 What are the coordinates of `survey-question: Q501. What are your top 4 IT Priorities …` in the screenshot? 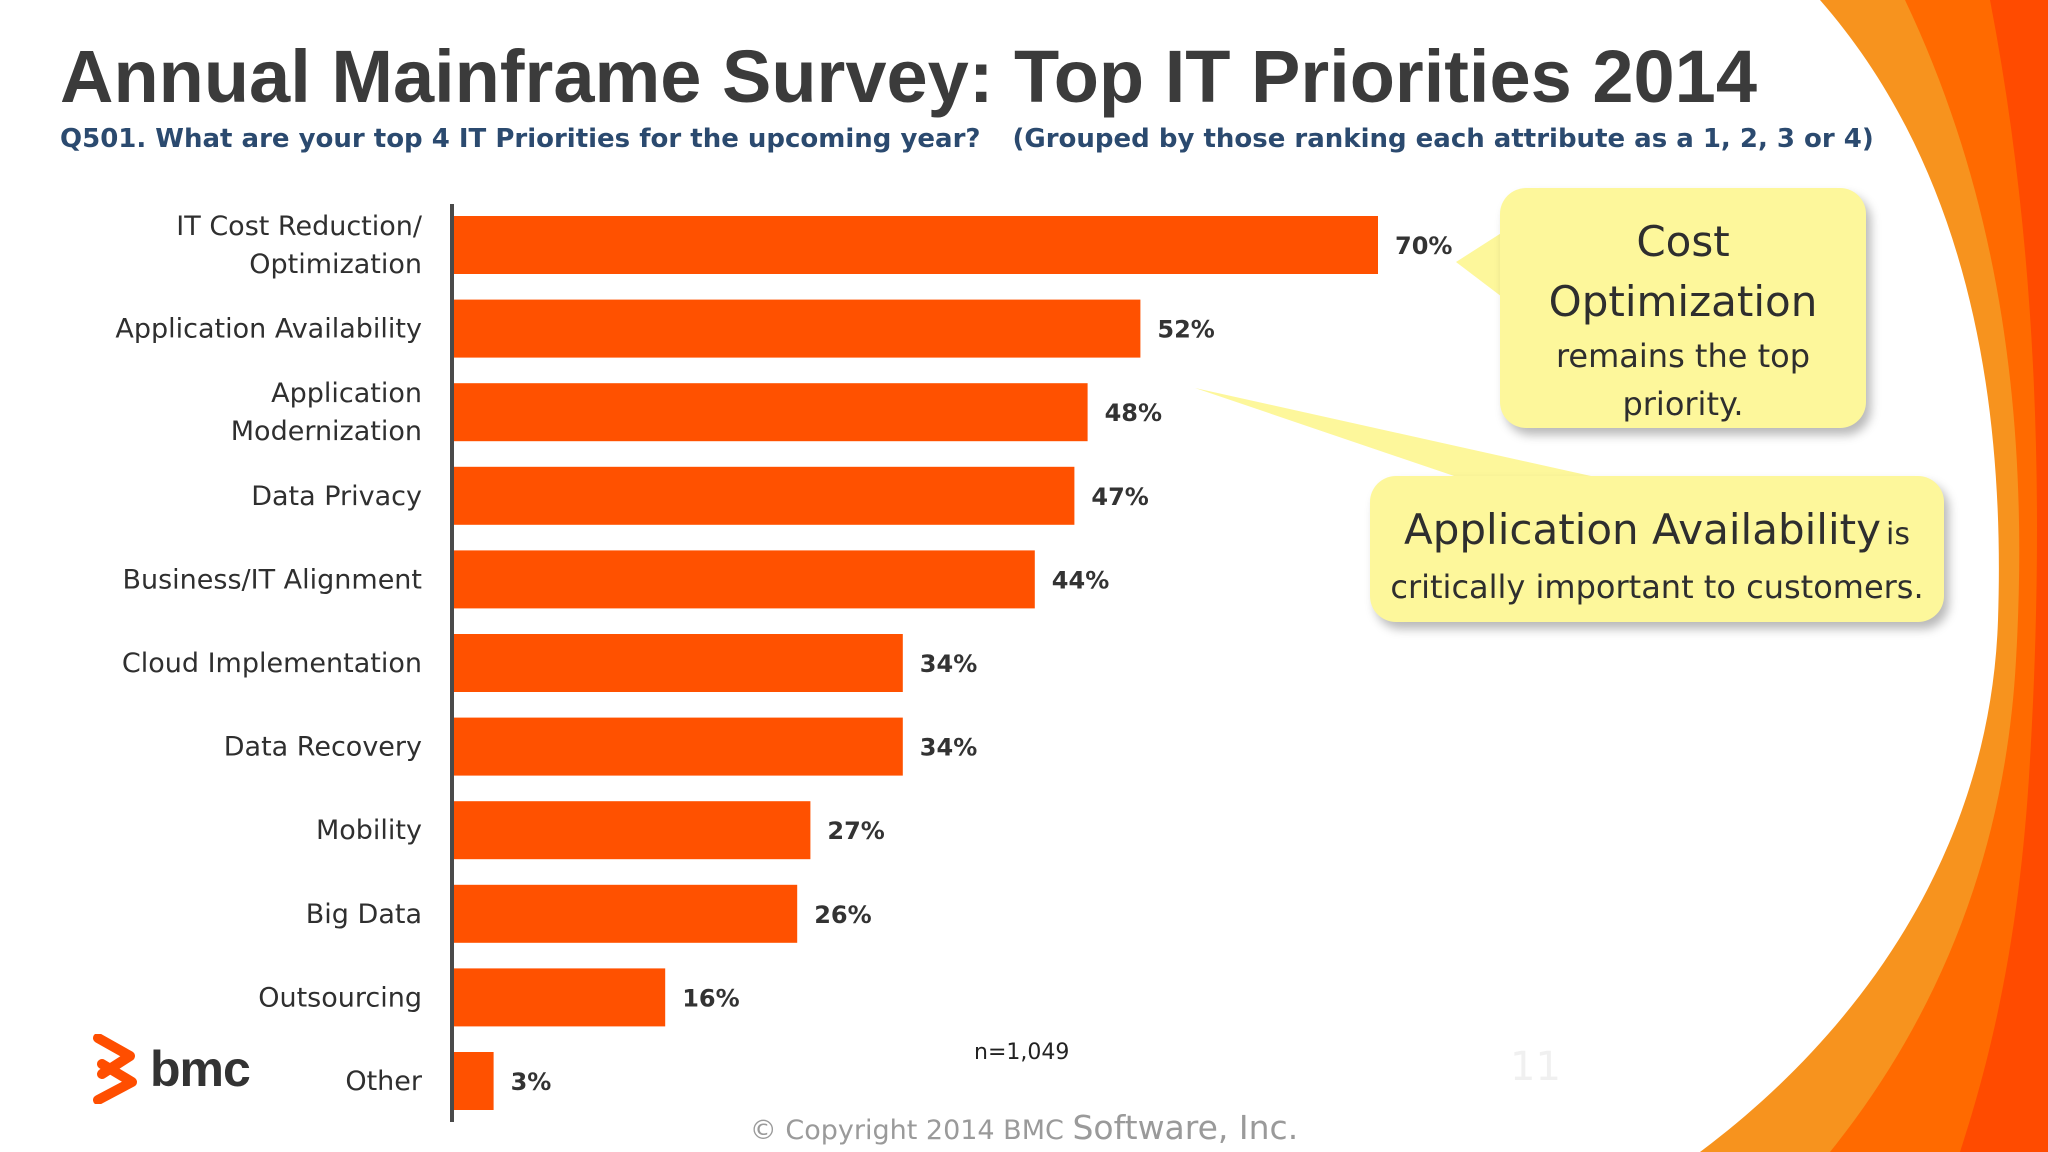 It's located at (967, 139).